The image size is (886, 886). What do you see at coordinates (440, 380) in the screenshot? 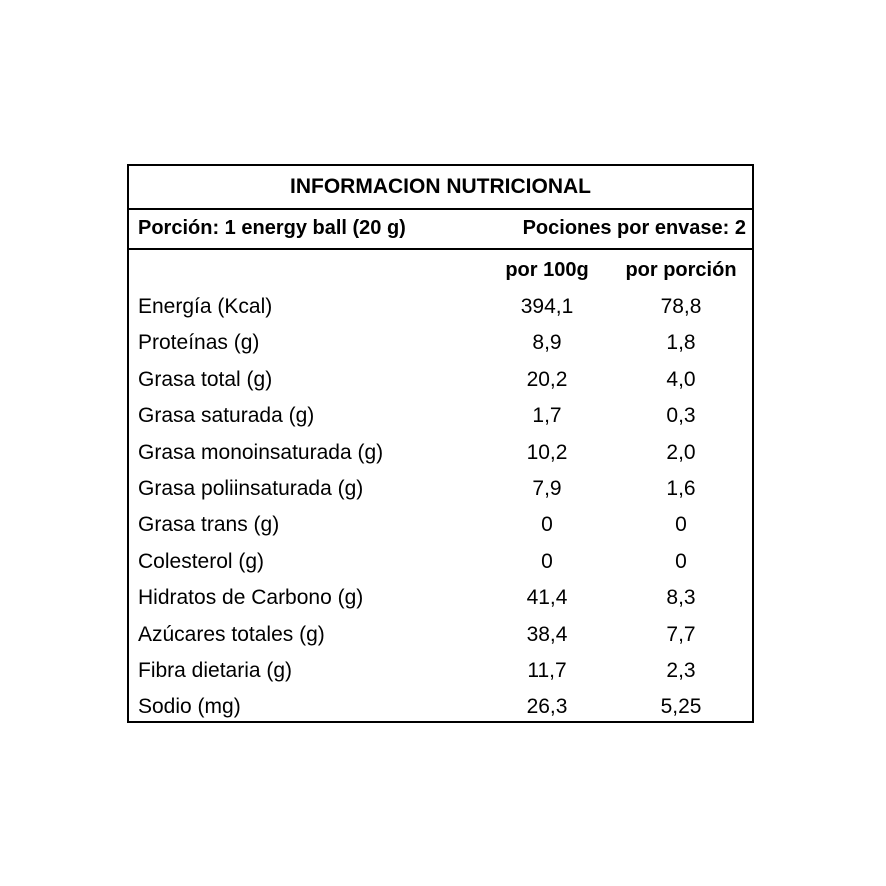
I see `table-row: Grasa total (g) 20,2 4,0` at bounding box center [440, 380].